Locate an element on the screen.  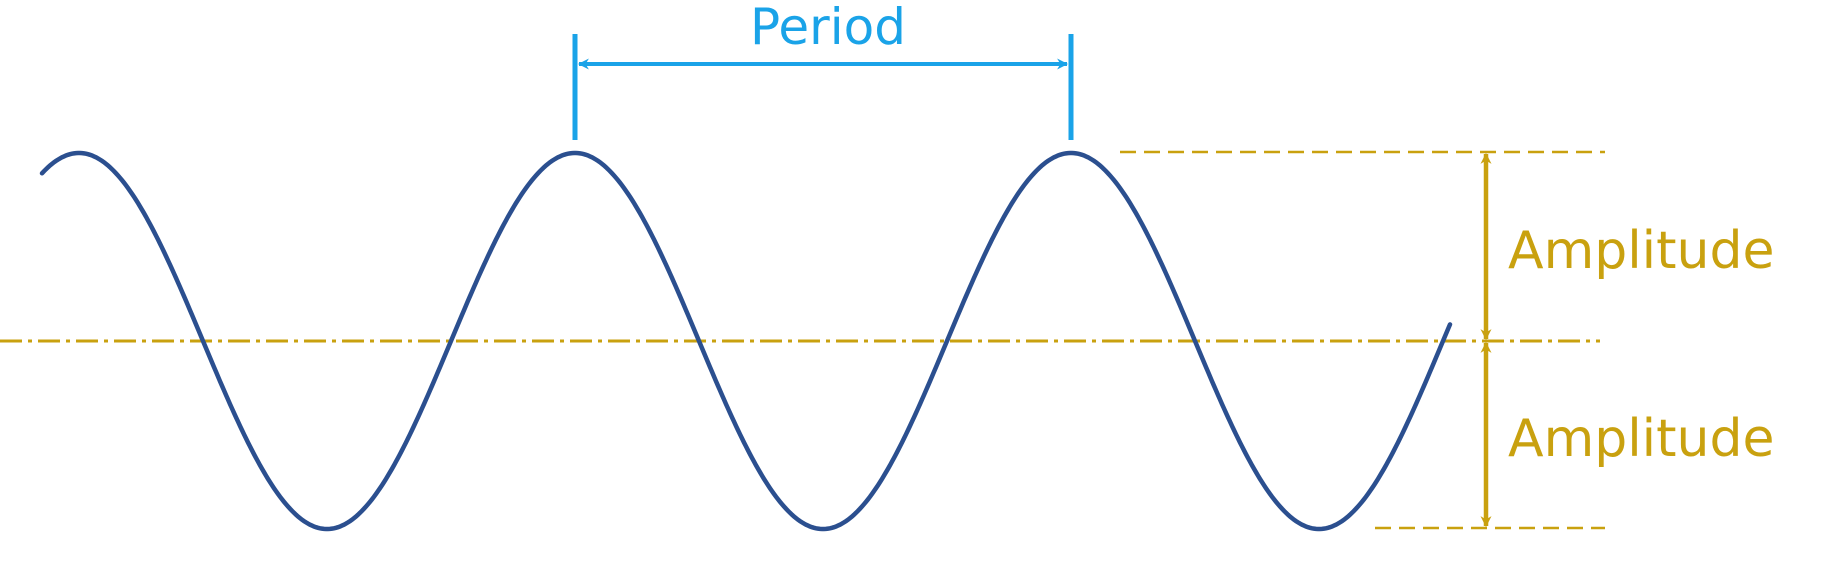
amplitude-label-lower: Amplitude is located at coordinates (1641, 439).